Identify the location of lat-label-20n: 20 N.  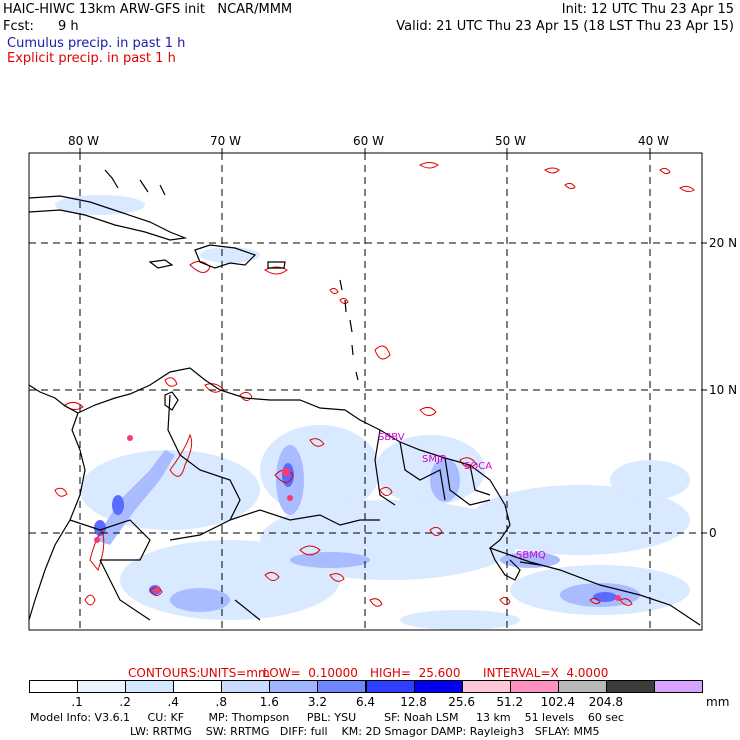
(723, 243).